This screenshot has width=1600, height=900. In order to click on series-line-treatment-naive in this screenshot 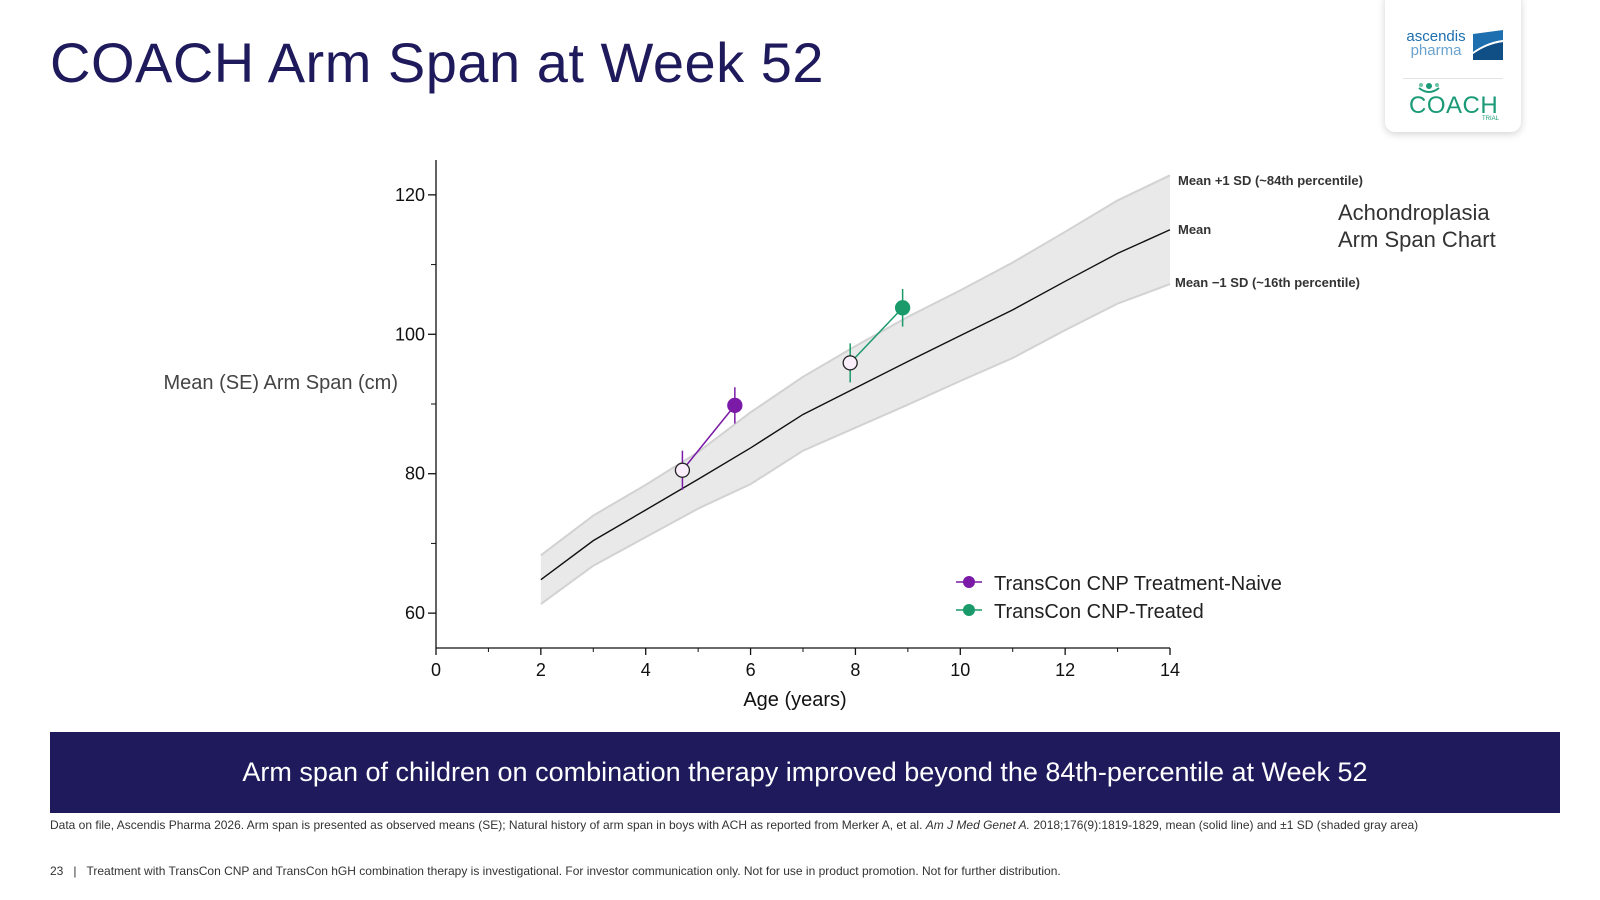, I will do `click(708, 437)`.